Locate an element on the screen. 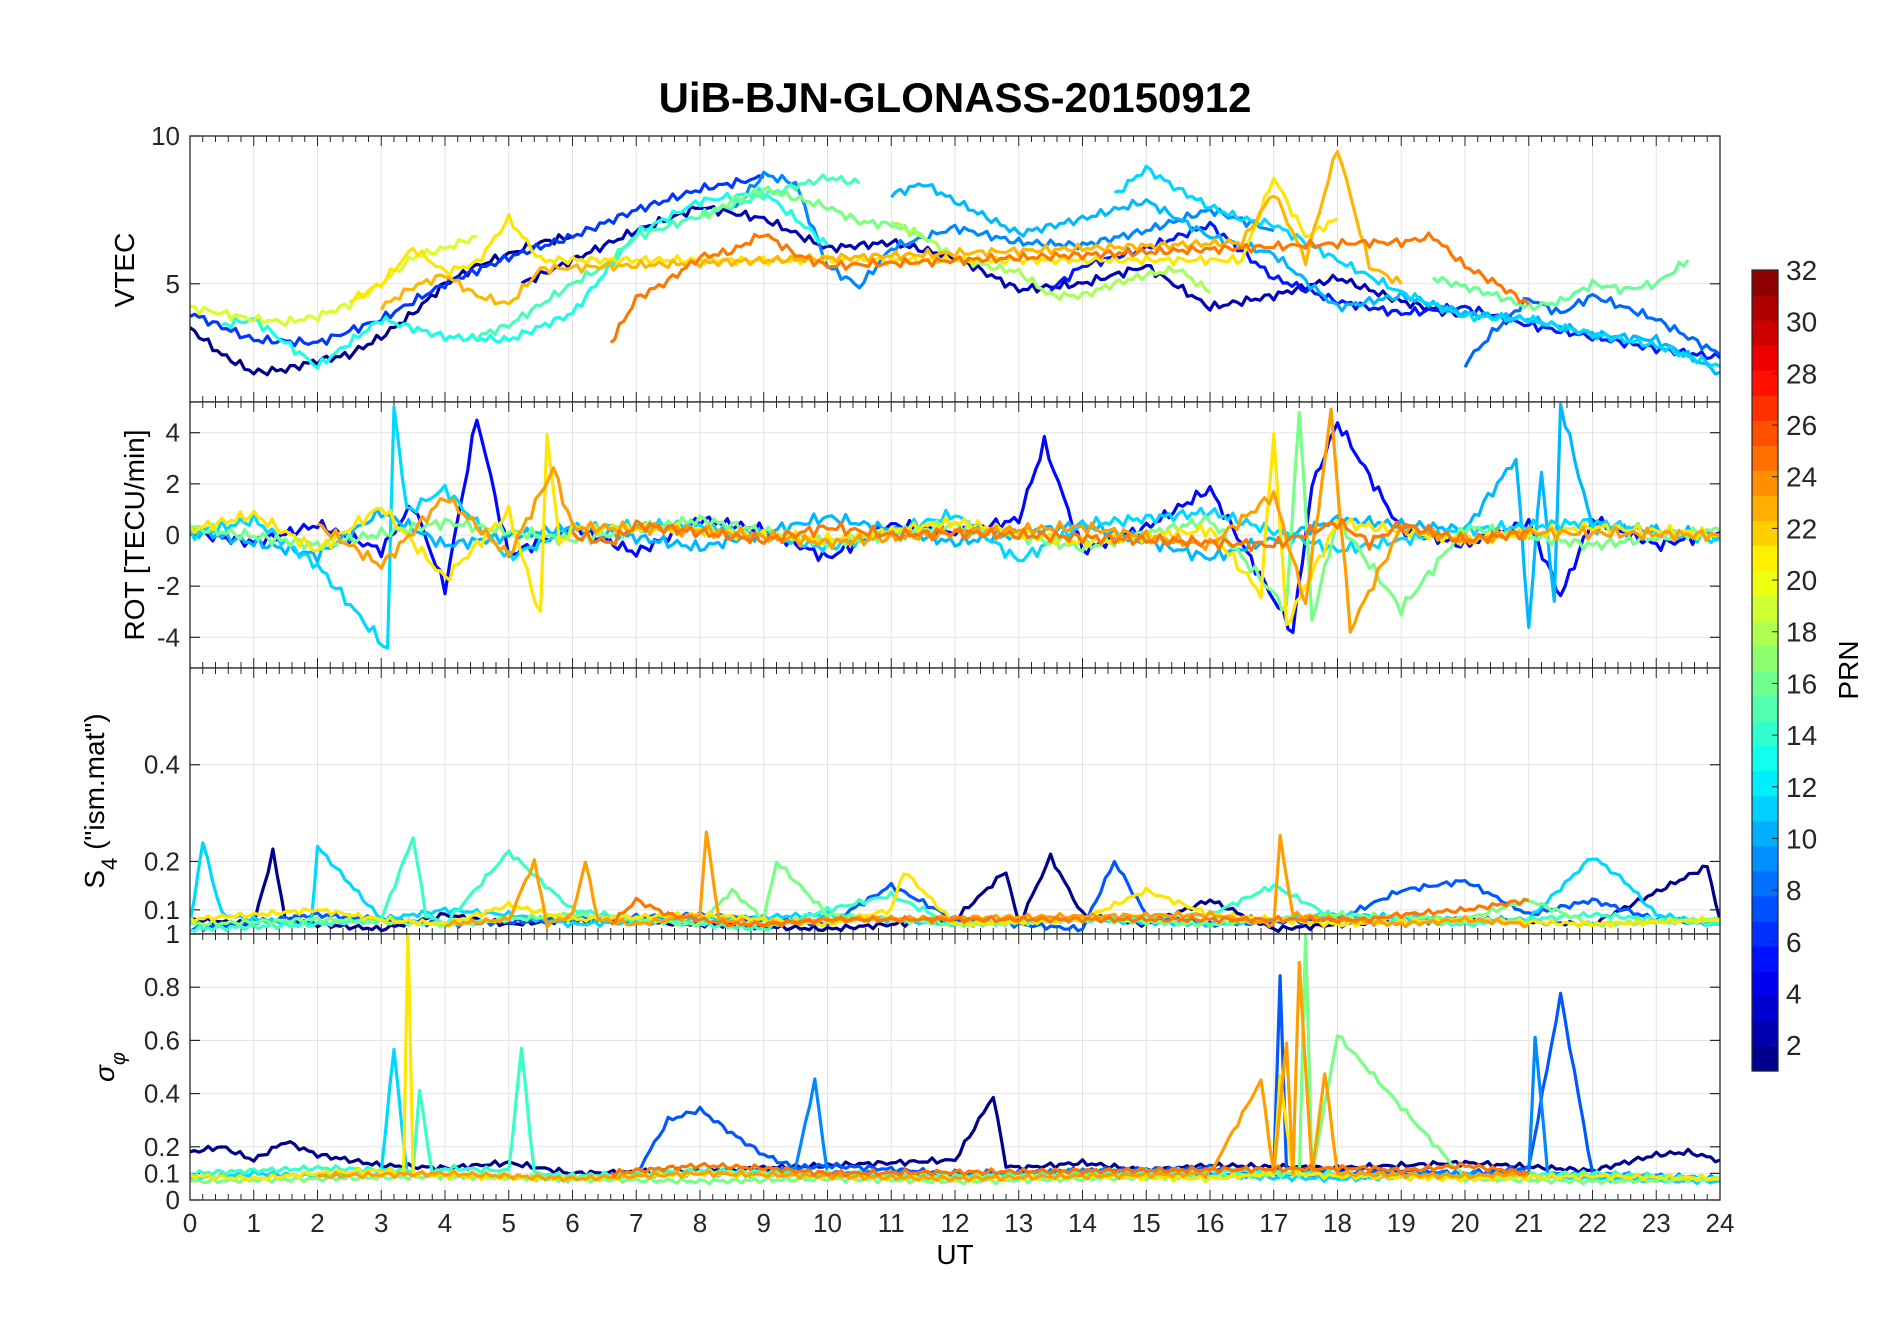 This screenshot has width=1902, height=1330. colorbar-tick-label: 22 is located at coordinates (1801, 528).